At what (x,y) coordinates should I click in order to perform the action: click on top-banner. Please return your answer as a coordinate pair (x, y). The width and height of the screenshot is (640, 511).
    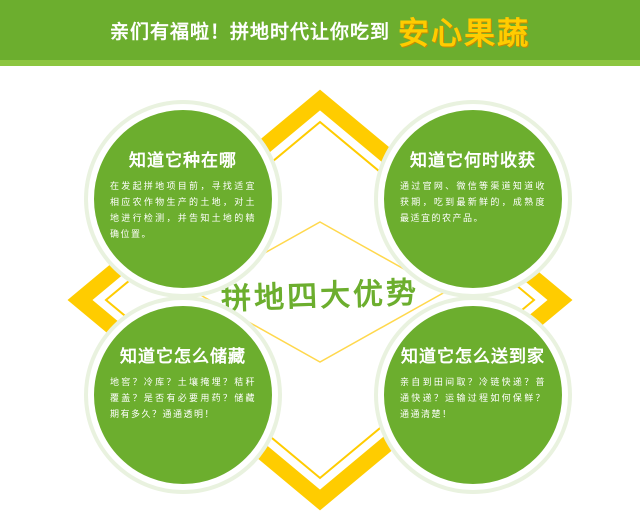
    Looking at the image, I should click on (320, 30).